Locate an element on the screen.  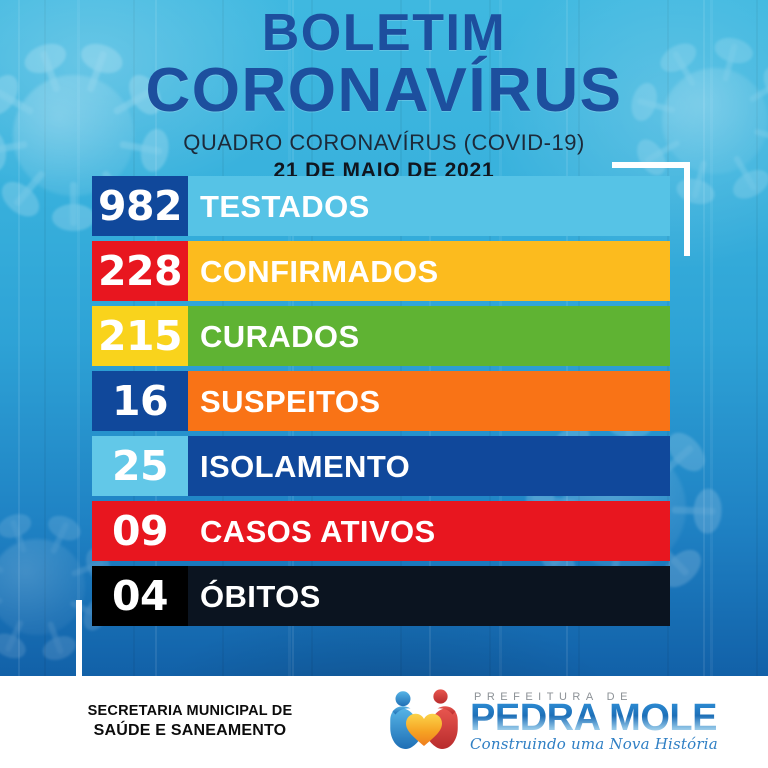
stat-label: ÓBITOS is located at coordinates (260, 596).